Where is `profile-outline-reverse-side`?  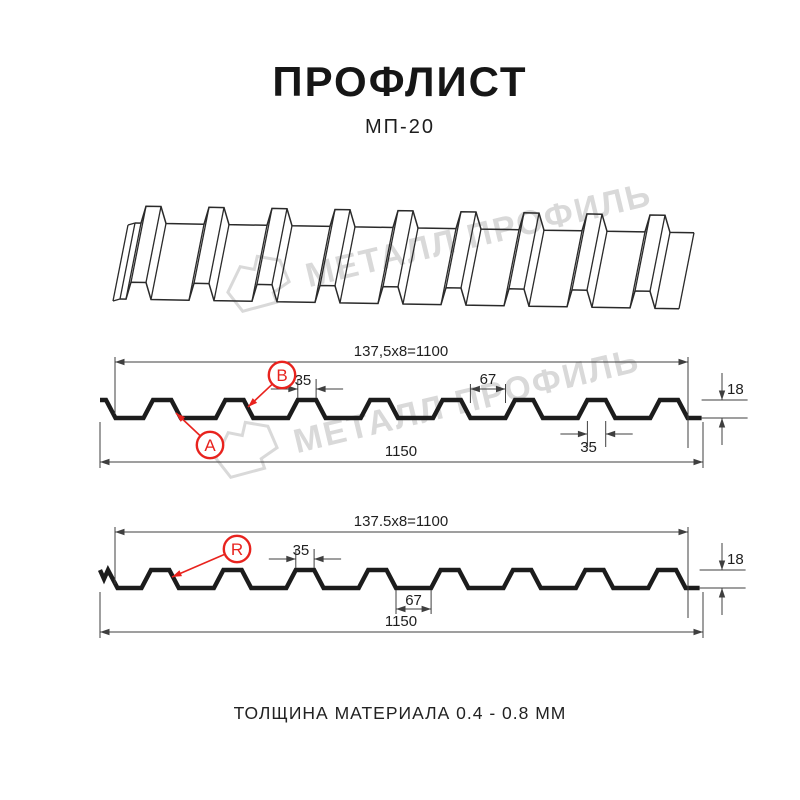
profile-outline-reverse-side is located at coordinates (398, 577).